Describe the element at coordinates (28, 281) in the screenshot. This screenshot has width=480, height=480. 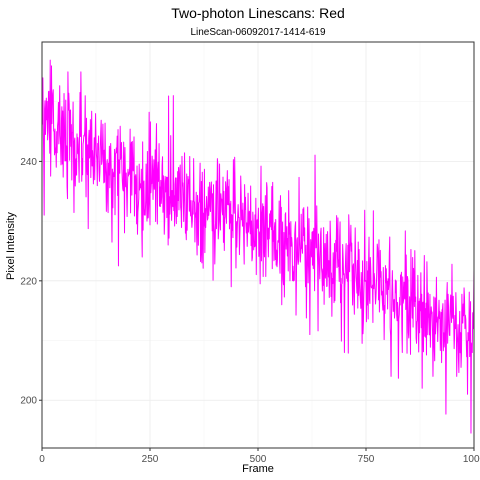
I see `y-tick-label: 220` at that location.